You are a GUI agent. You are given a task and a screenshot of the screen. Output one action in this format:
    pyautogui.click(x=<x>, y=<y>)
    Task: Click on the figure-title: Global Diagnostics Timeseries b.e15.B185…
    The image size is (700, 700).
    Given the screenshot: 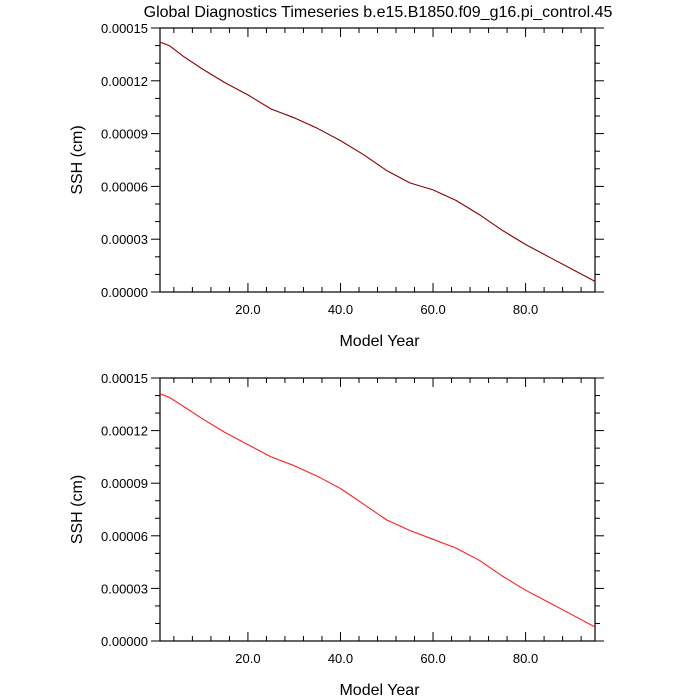 What is the action you would take?
    pyautogui.click(x=378, y=12)
    